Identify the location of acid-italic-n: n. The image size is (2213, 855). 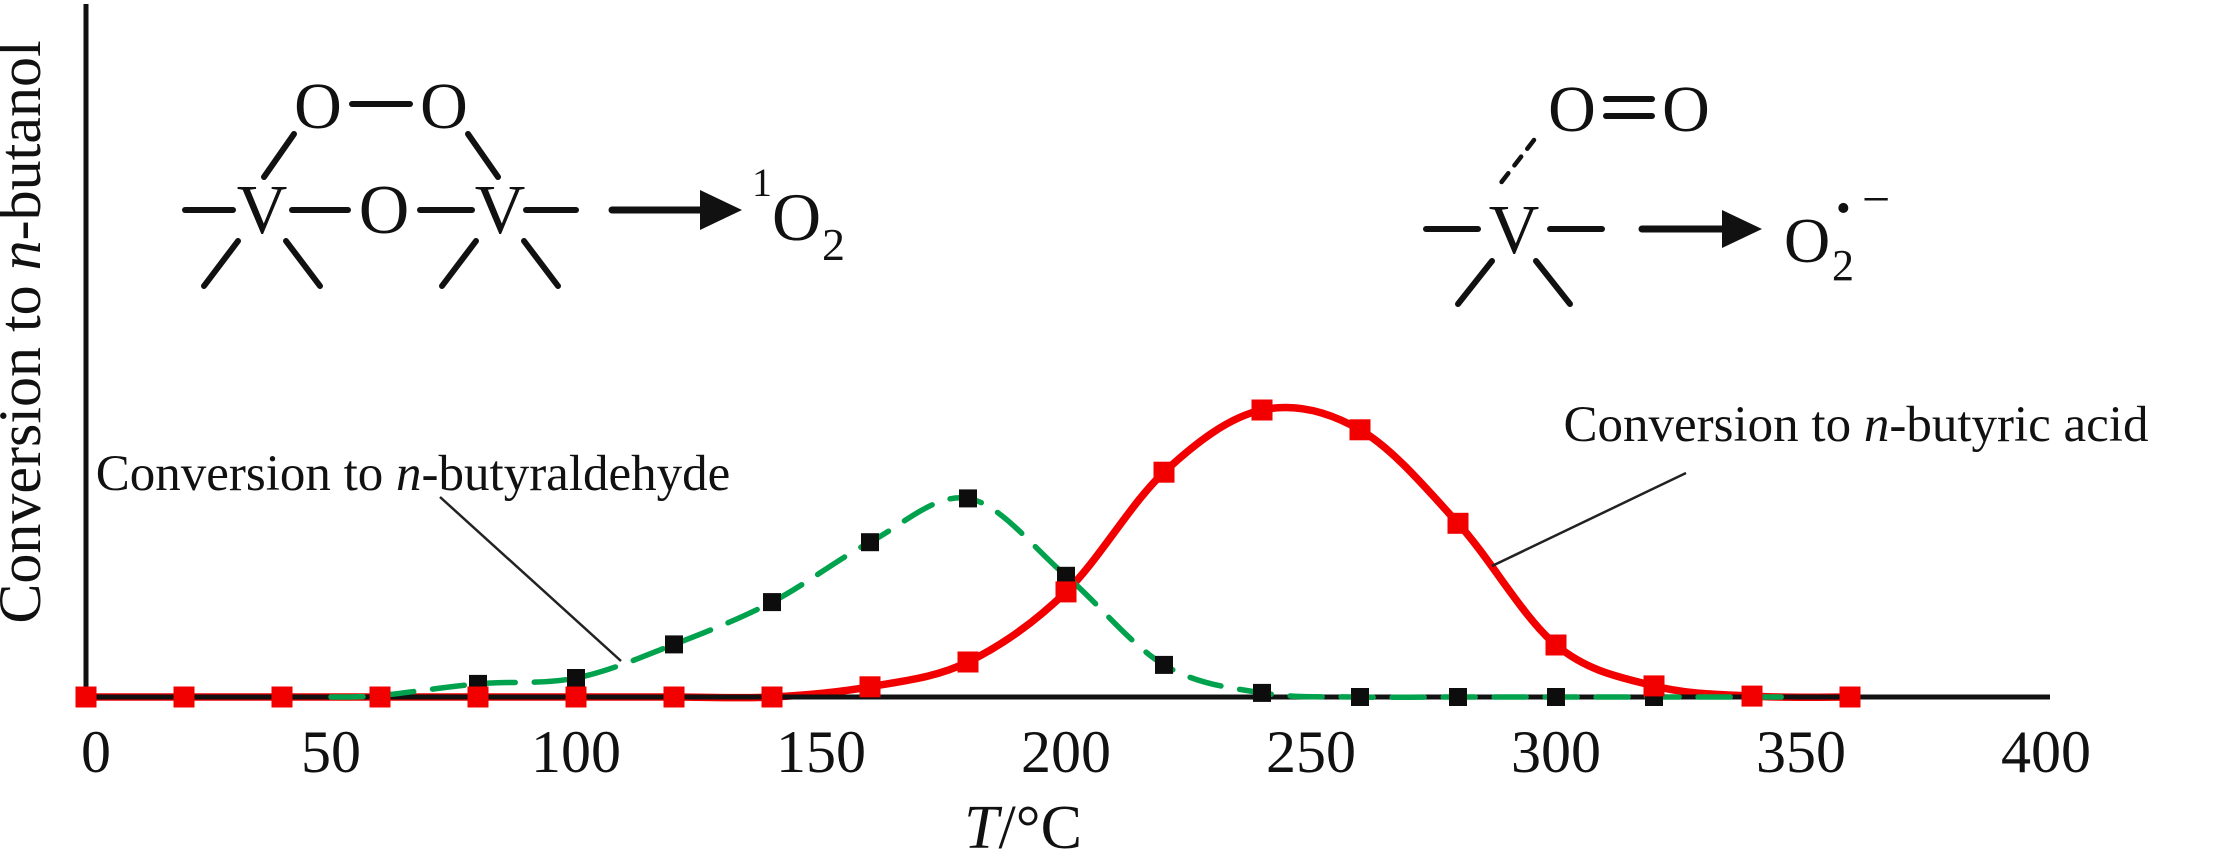
(1877, 425).